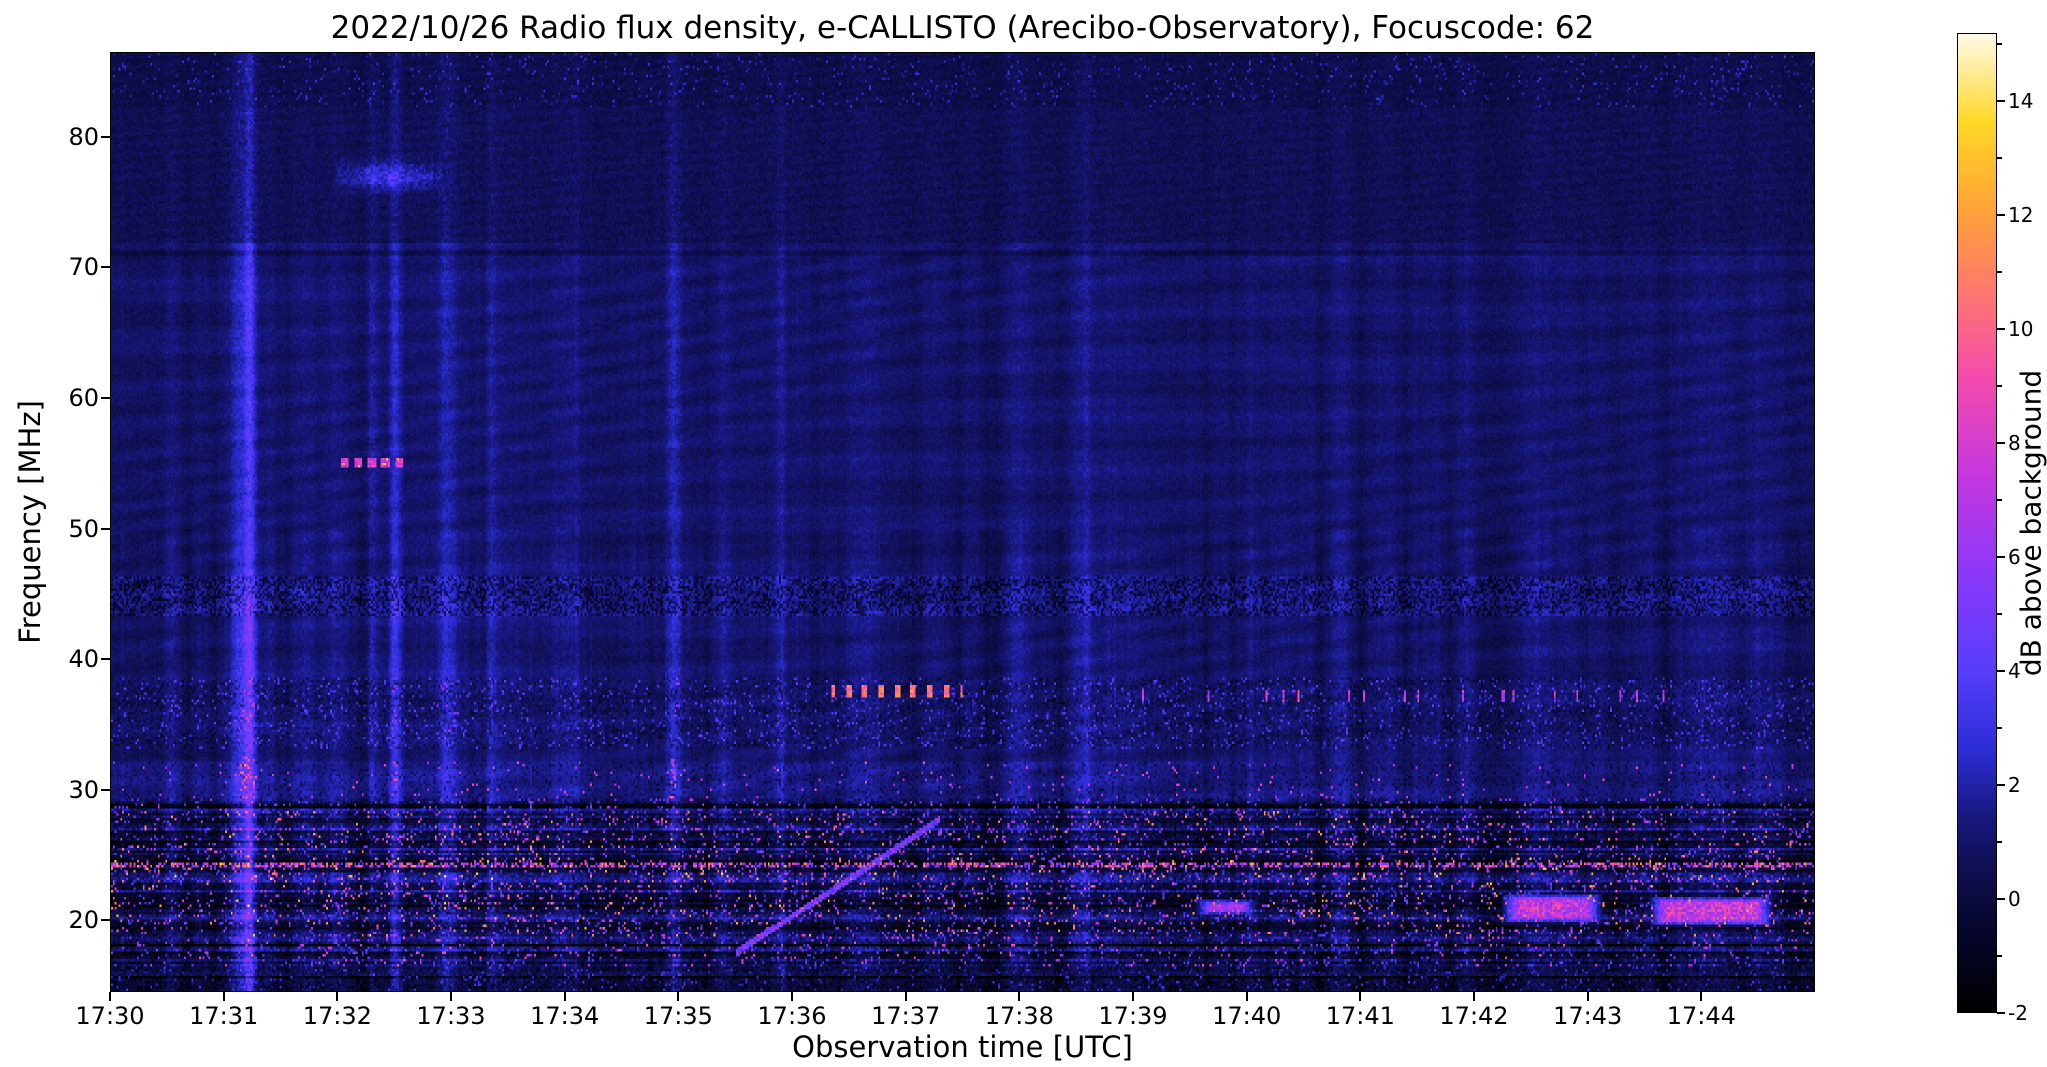  Describe the element at coordinates (83, 920) in the screenshot. I see `y-tick-label: 20` at that location.